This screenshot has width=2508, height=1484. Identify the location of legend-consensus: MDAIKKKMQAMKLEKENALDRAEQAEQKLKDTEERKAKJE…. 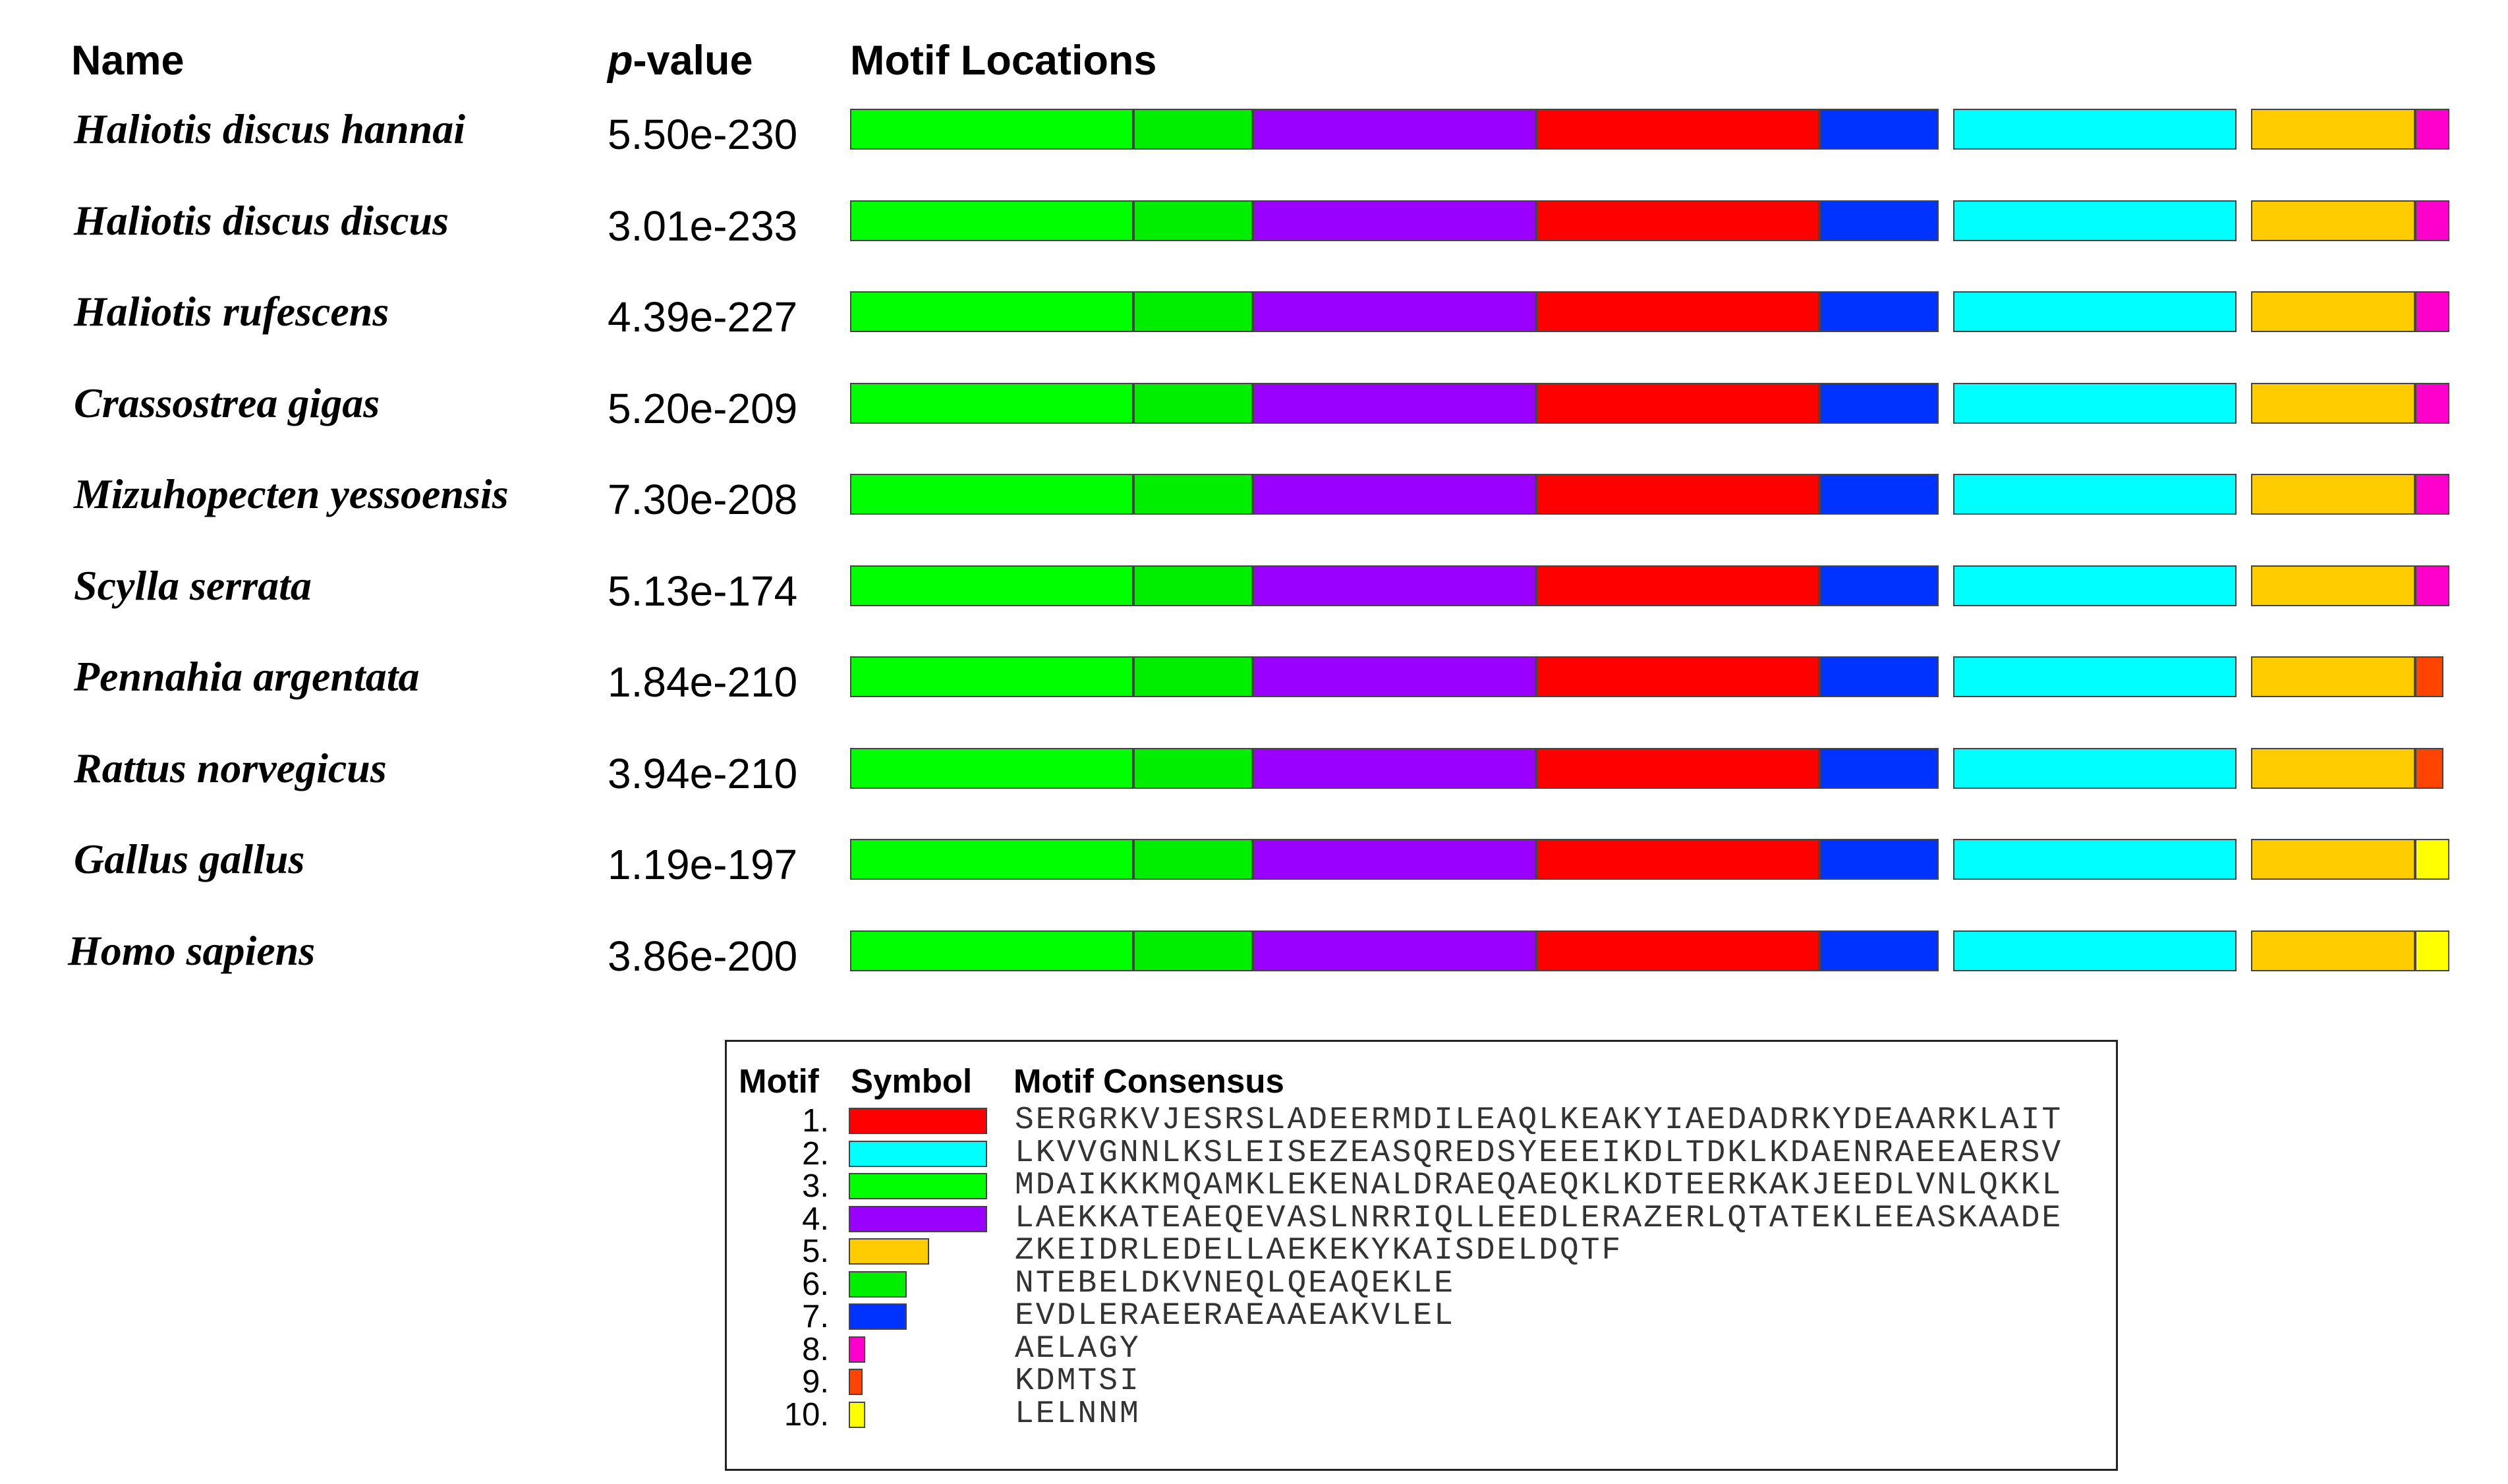
(1539, 1185).